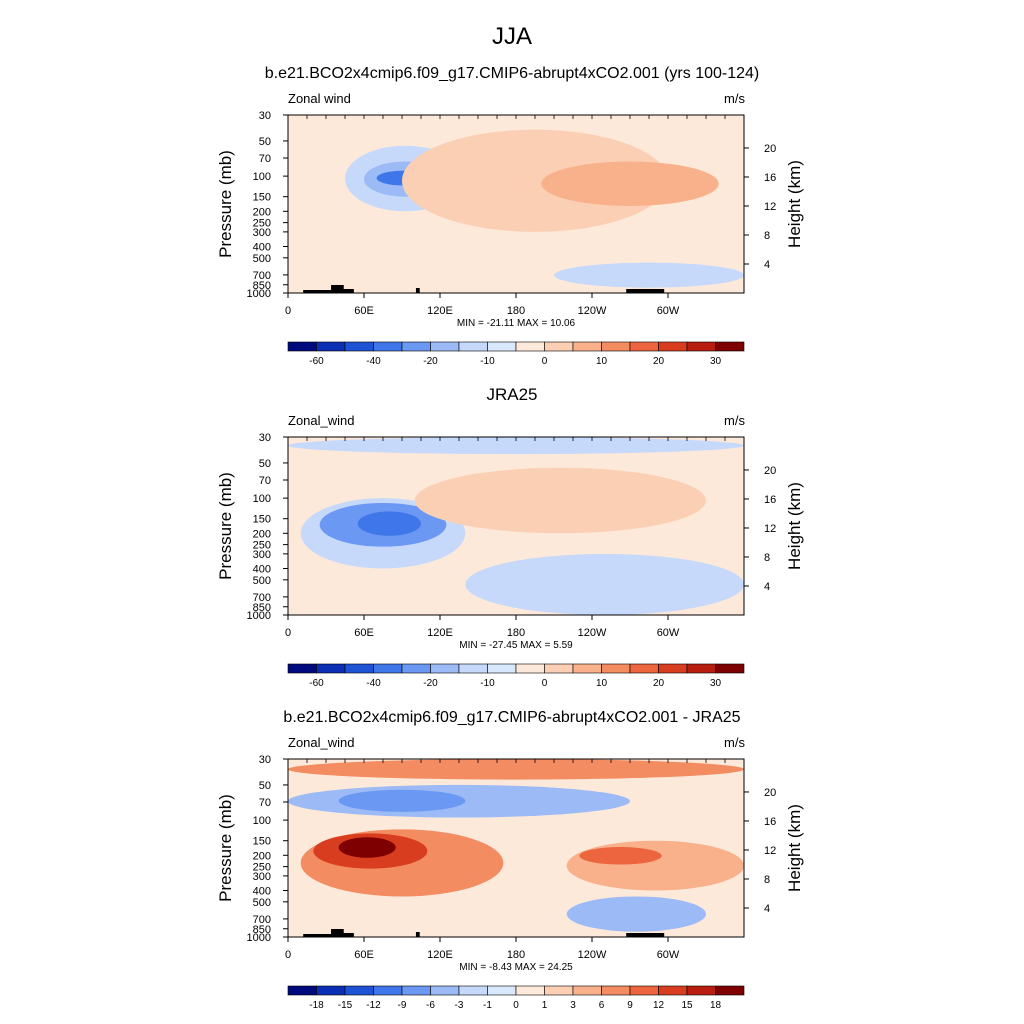 The width and height of the screenshot is (1024, 1024). Describe the element at coordinates (316, 683) in the screenshot. I see `colorbar-label: -60` at that location.